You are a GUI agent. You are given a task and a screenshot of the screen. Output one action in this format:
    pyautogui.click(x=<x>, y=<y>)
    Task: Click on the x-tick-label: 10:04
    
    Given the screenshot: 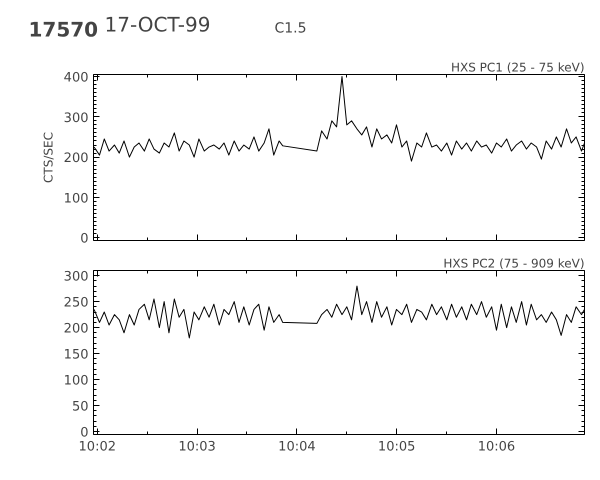 What is the action you would take?
    pyautogui.click(x=297, y=447)
    